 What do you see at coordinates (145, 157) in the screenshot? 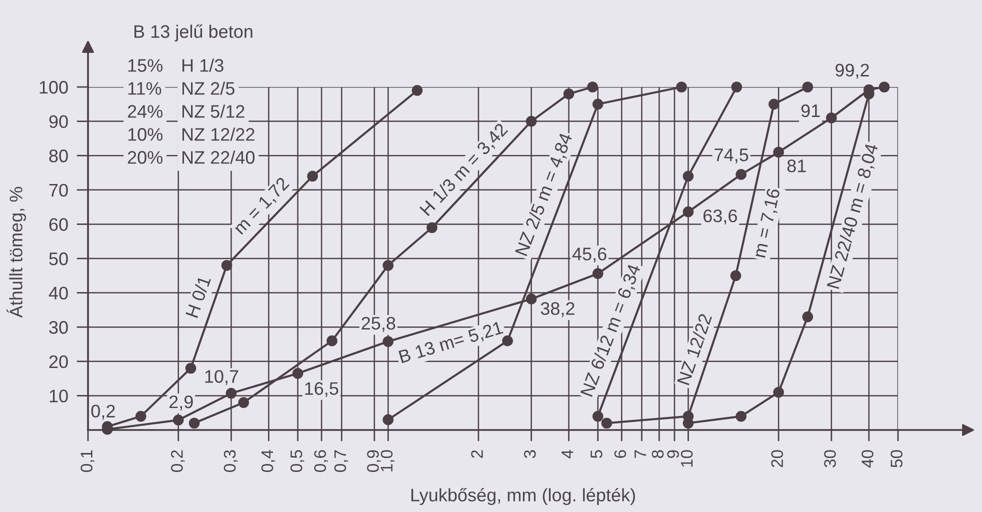
I see `annotation: 20%` at bounding box center [145, 157].